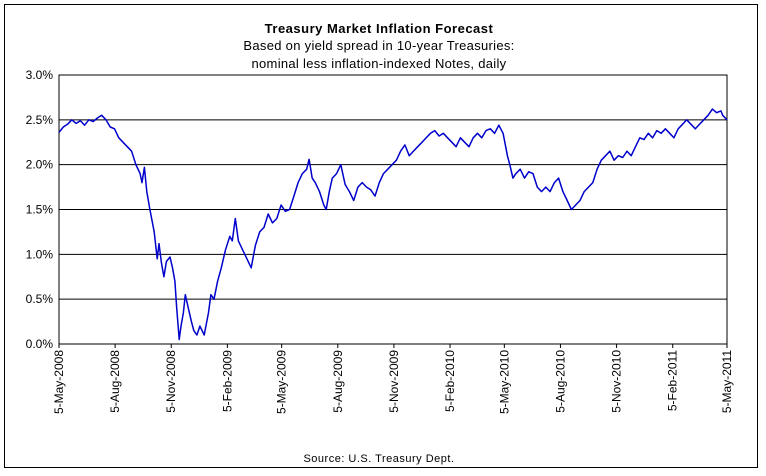  I want to click on x-tick-label: 5-Nov-2009, so click(394, 381).